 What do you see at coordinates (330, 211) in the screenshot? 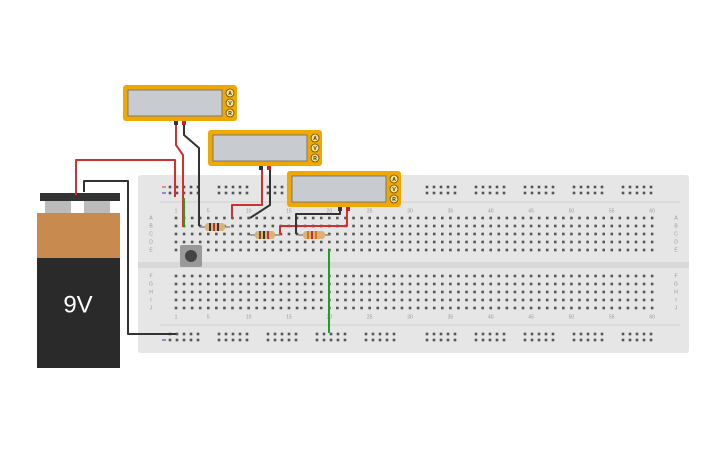
I see `column-number: 20` at bounding box center [330, 211].